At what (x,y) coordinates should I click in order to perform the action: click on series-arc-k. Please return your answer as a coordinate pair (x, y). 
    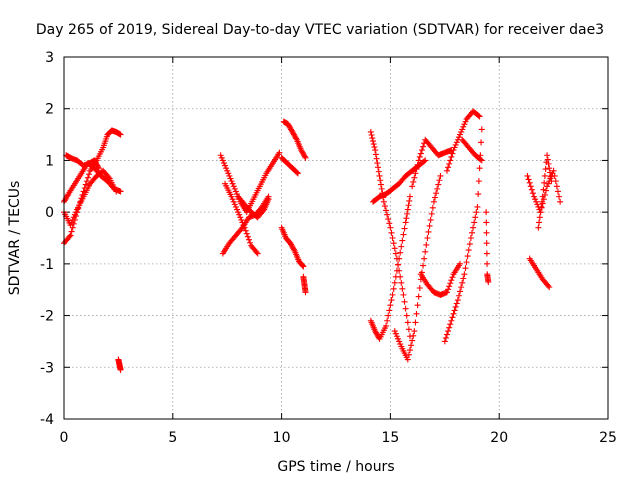
    Looking at the image, I should click on (294, 139).